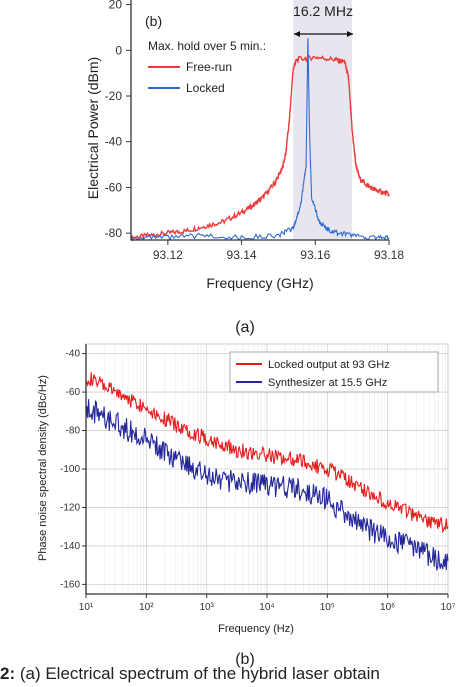 Image resolution: width=474 pixels, height=687 pixels. What do you see at coordinates (114, 96) in the screenshot?
I see `y-tick-label: -20` at bounding box center [114, 96].